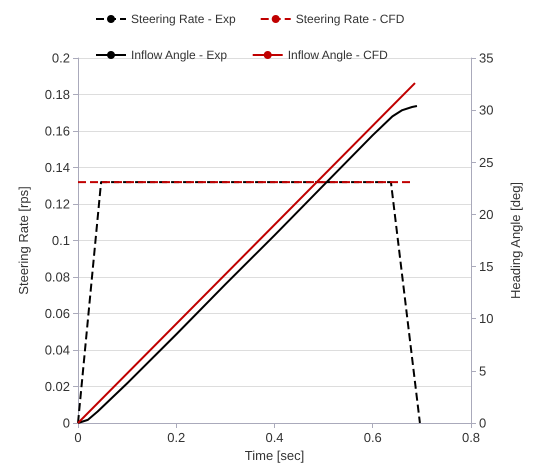 The height and width of the screenshot is (475, 533). I want to click on y2-tick-label: 10, so click(486, 318).